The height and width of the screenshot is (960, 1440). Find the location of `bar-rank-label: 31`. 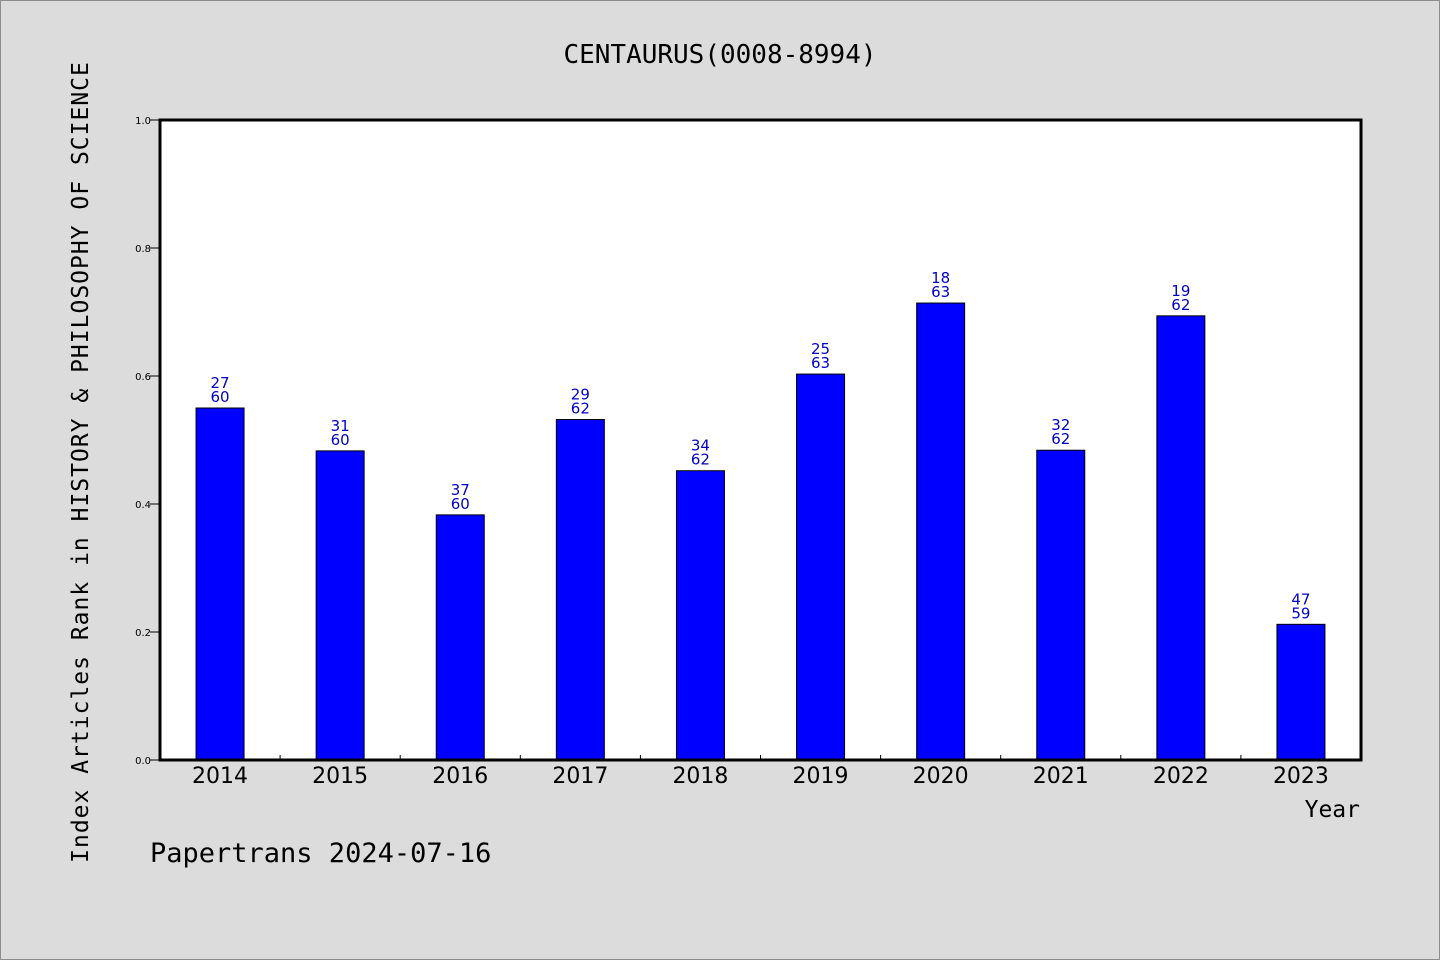

bar-rank-label: 31 is located at coordinates (340, 426).